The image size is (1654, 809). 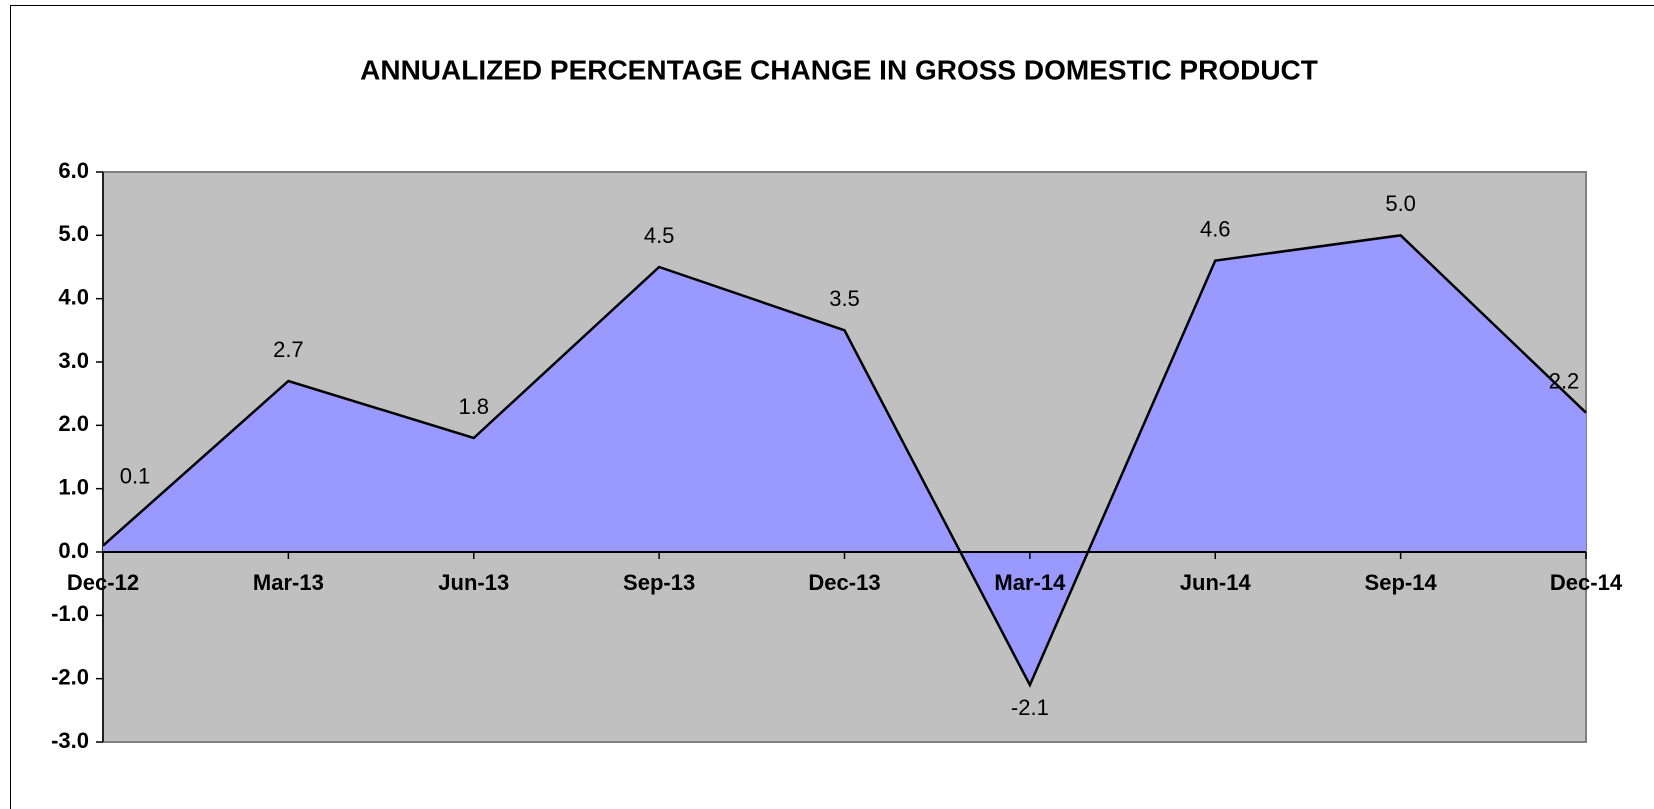 I want to click on data-label: 2.2, so click(x=1564, y=380).